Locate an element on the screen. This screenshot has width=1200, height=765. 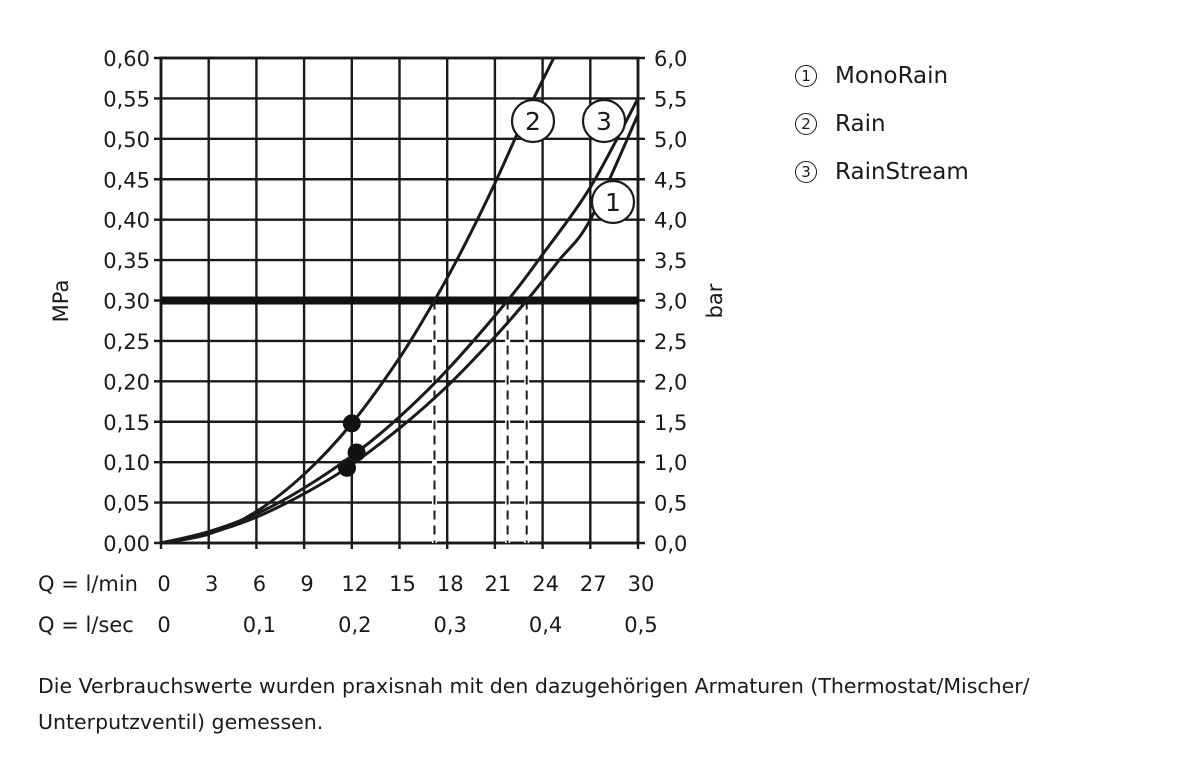
marker-monorain is located at coordinates (347, 467).